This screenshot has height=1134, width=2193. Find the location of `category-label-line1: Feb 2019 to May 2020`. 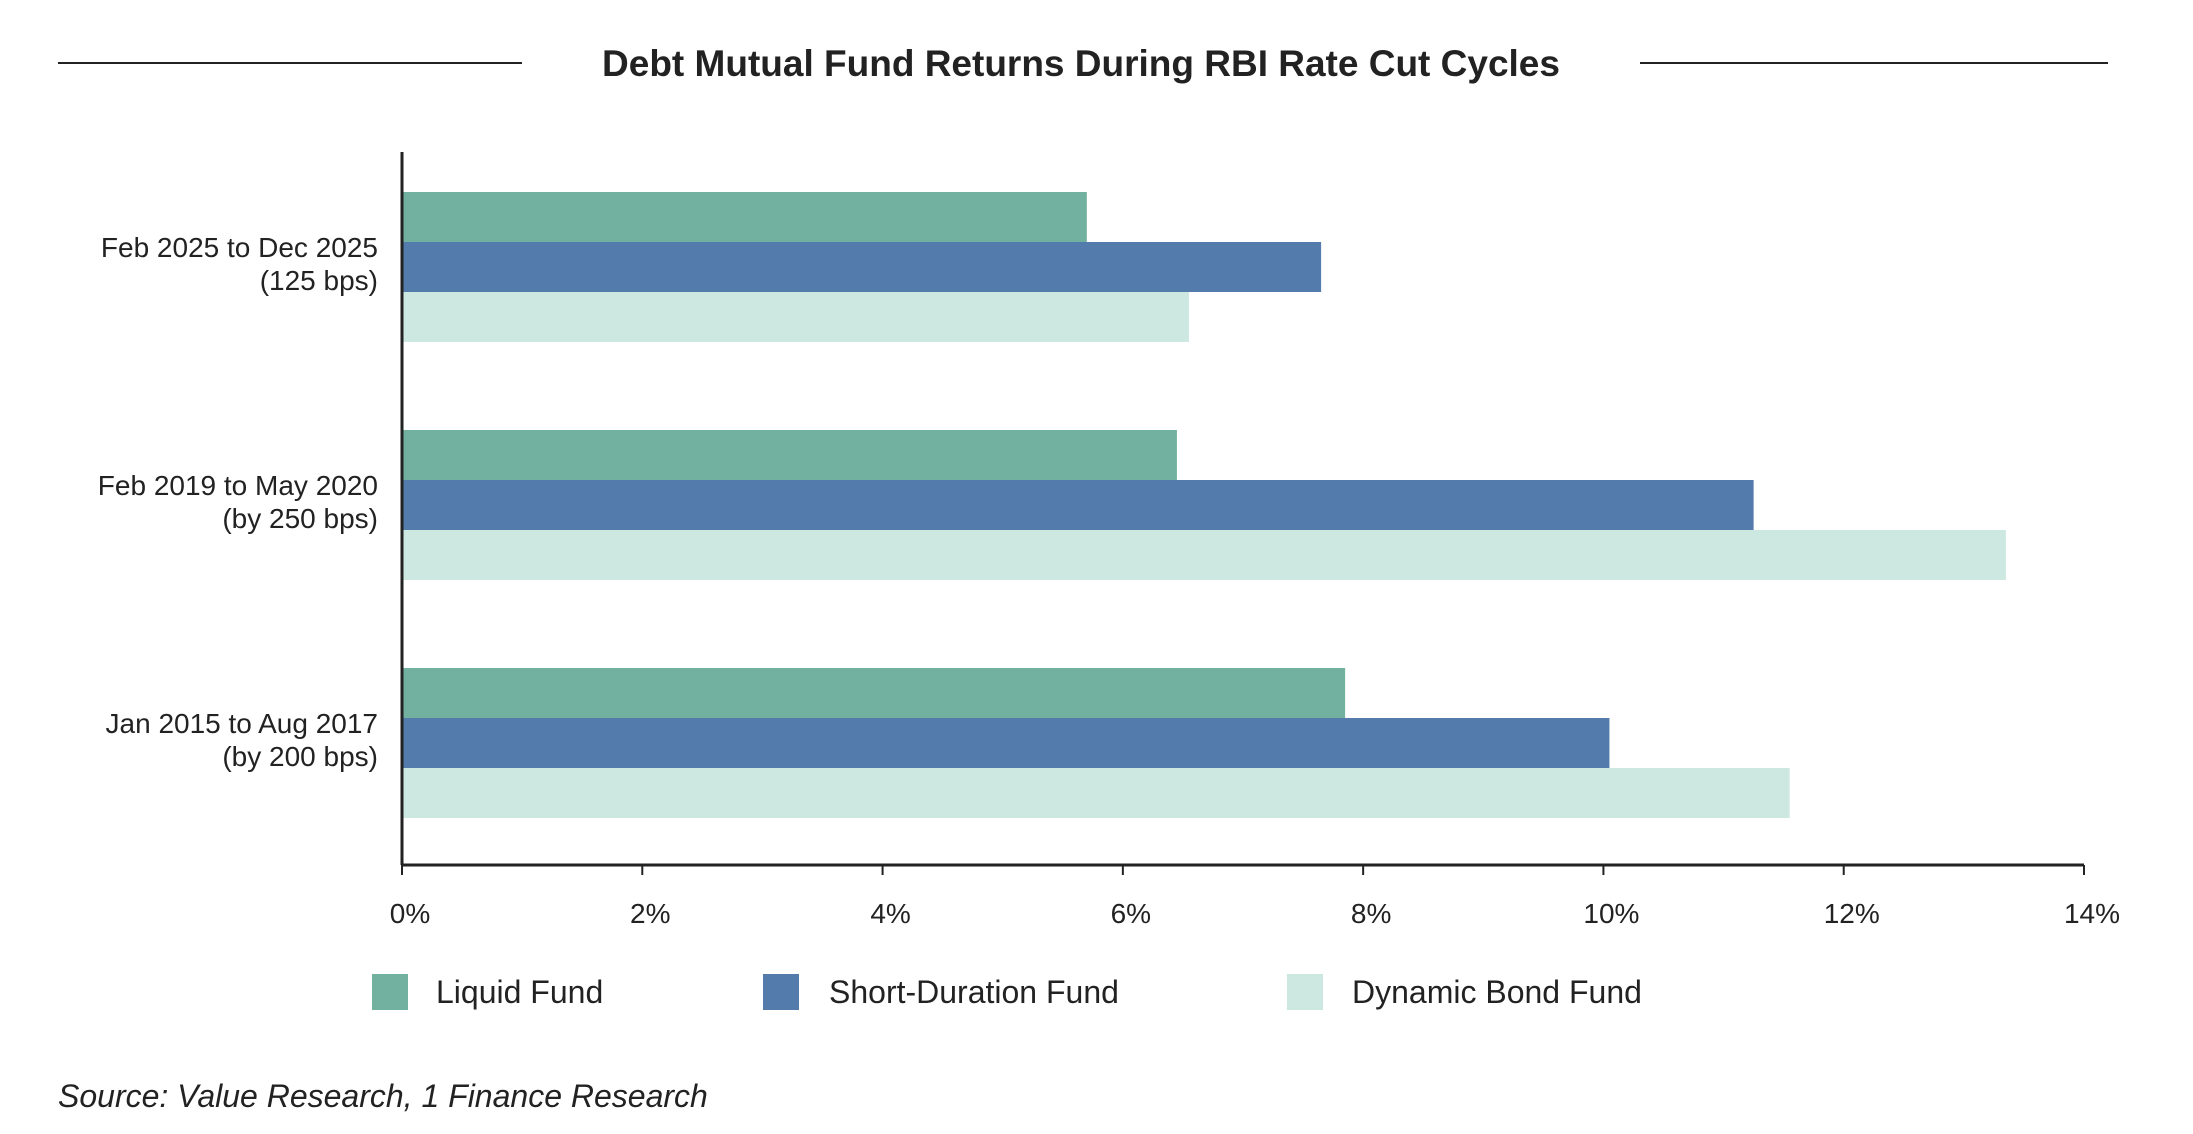

category-label-line1: Feb 2019 to May 2020 is located at coordinates (238, 485).